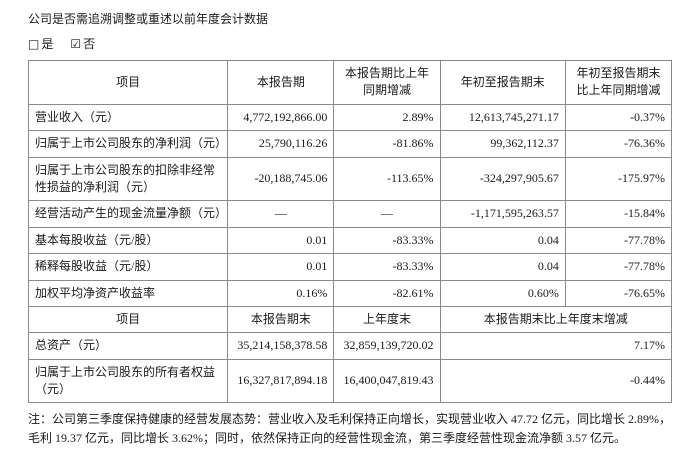 The width and height of the screenshot is (690, 454). What do you see at coordinates (34, 44) in the screenshot?
I see `unchecked-box-icon: □` at bounding box center [34, 44].